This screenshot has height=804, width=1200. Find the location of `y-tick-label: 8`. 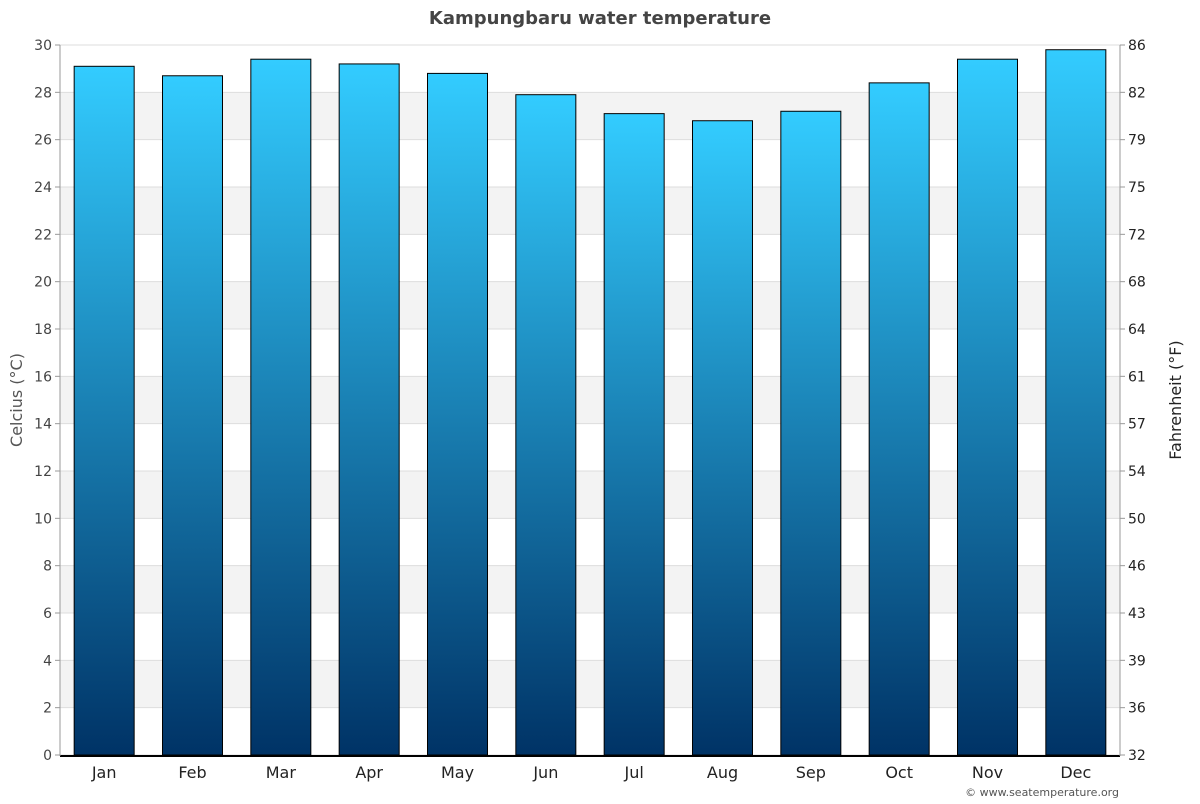

y-tick-label: 8 is located at coordinates (47, 567).